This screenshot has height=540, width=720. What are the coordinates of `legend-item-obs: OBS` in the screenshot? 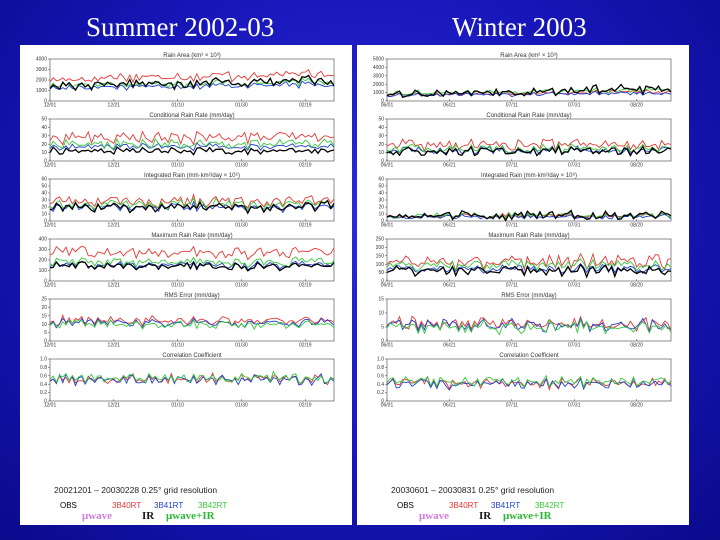 It's located at (405, 505).